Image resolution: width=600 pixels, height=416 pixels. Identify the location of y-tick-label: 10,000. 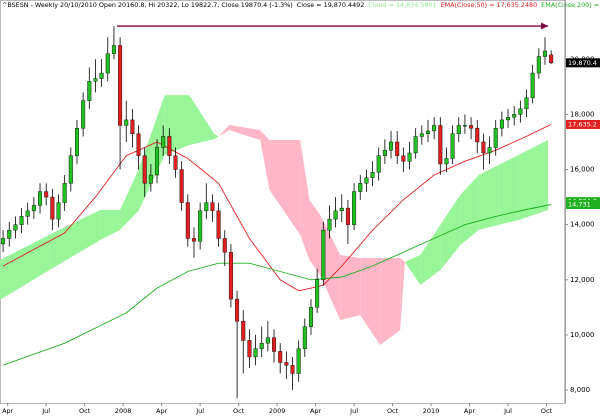
(582, 335).